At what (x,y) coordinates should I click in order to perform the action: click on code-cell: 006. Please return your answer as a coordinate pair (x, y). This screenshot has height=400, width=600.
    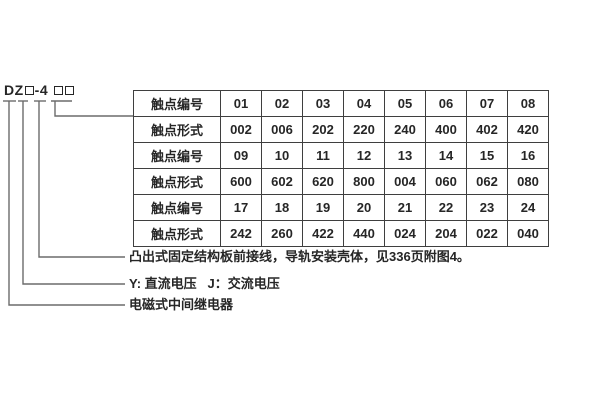
    Looking at the image, I should click on (282, 129).